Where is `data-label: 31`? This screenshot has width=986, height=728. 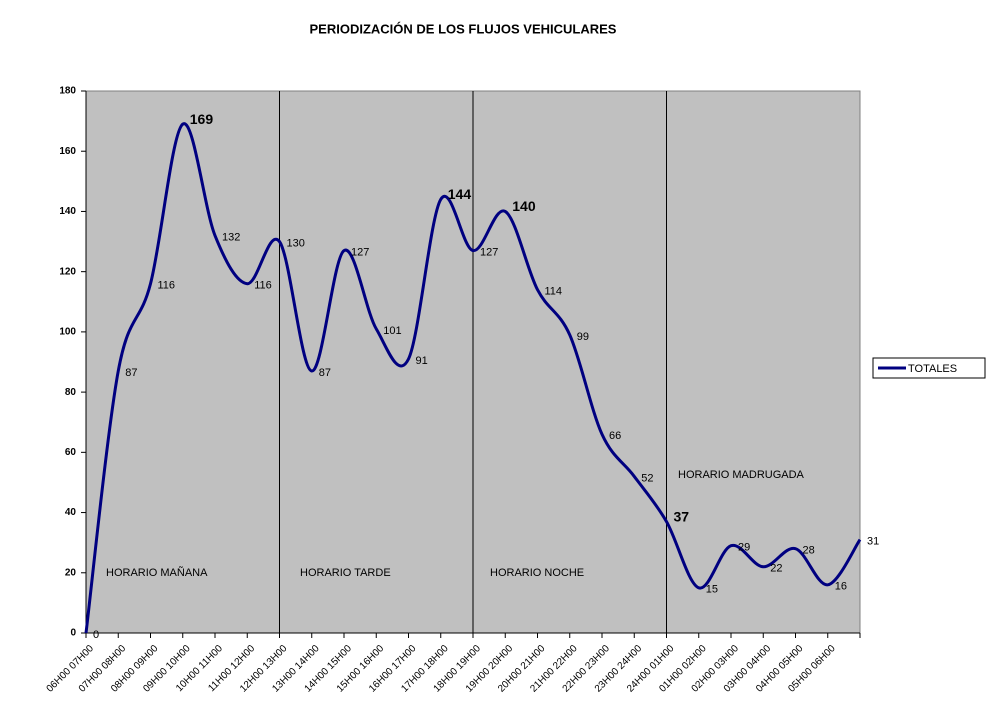 data-label: 31 is located at coordinates (873, 542).